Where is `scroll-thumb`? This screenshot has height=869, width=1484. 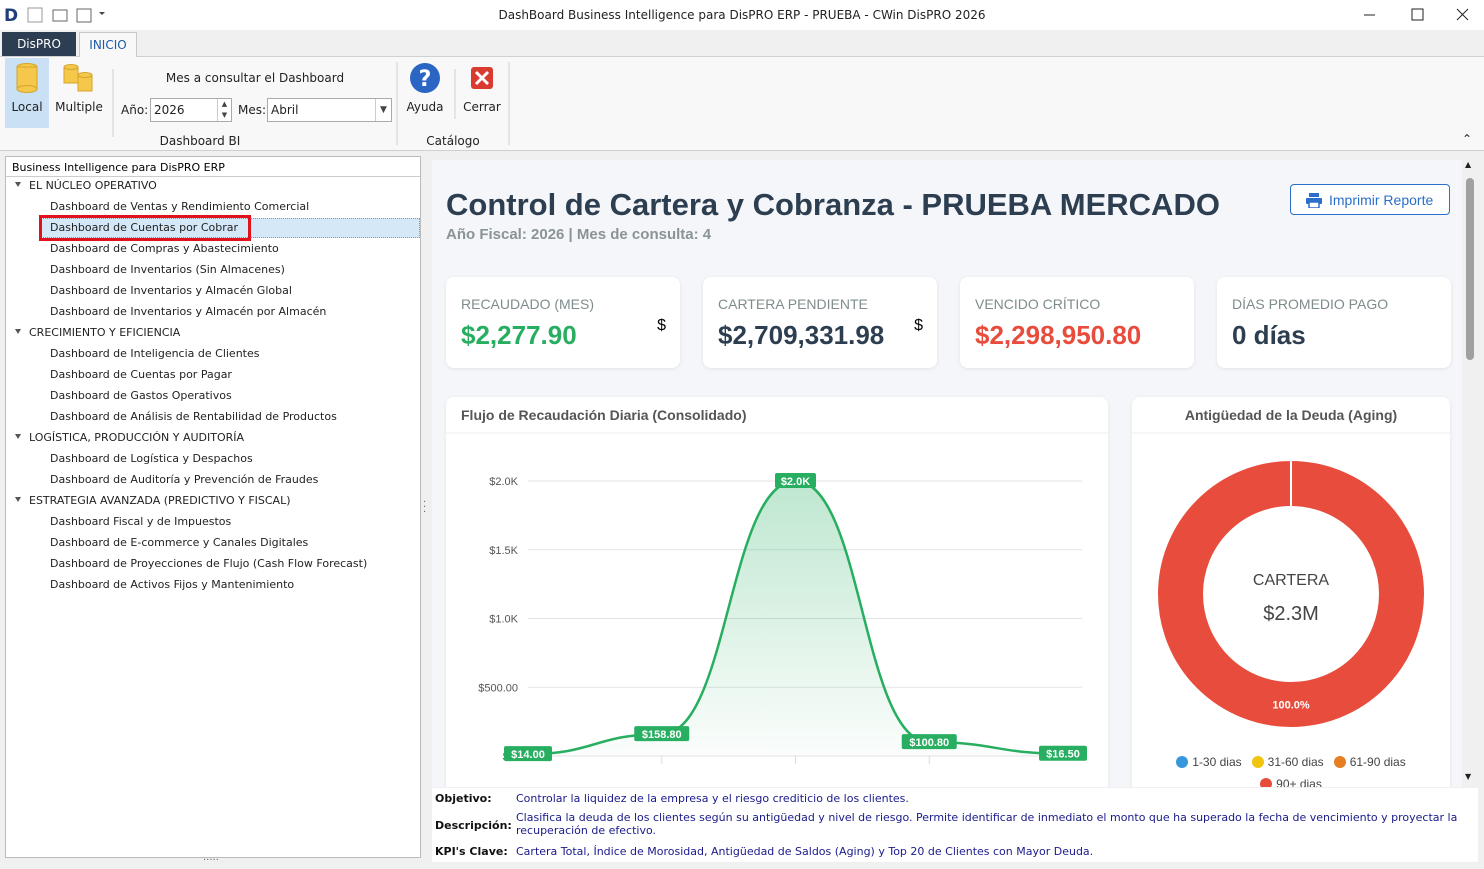 scroll-thumb is located at coordinates (1470, 269).